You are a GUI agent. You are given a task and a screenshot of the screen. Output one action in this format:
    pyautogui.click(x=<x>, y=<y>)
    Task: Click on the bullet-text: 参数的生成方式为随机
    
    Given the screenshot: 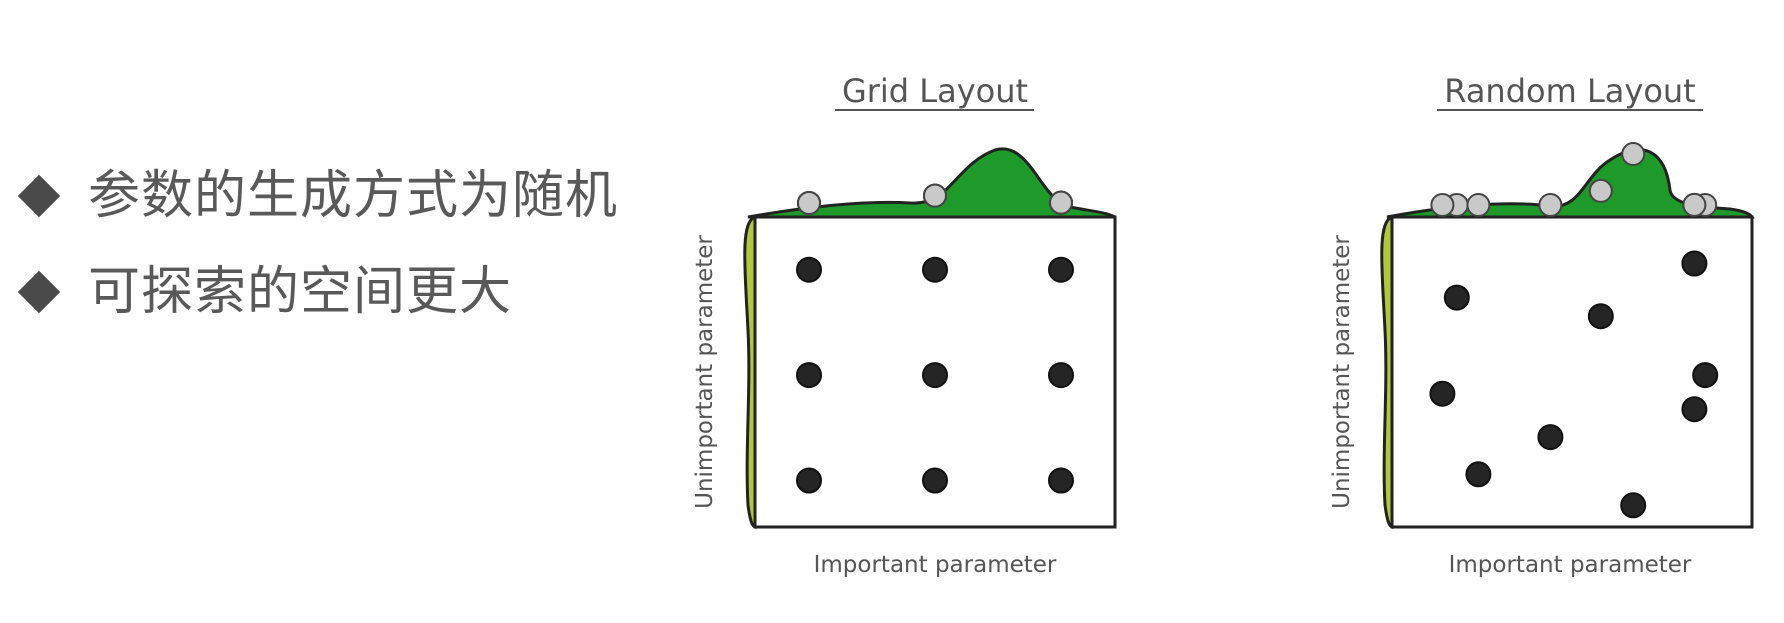 What is the action you would take?
    pyautogui.click(x=353, y=196)
    